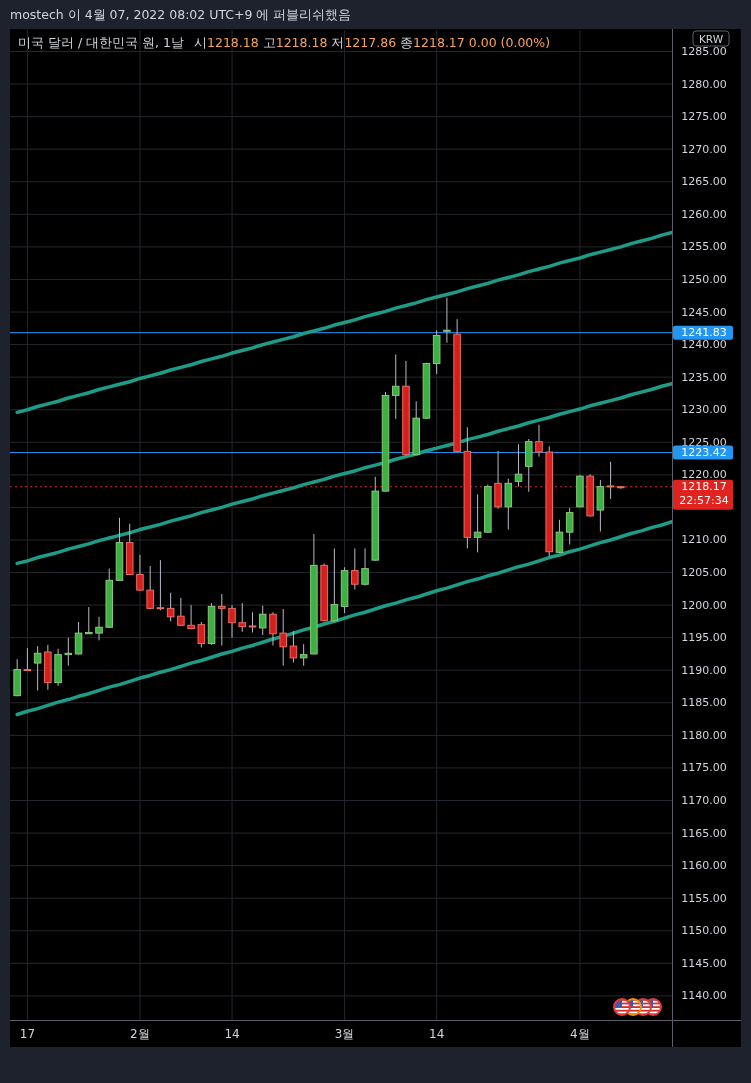 This screenshot has width=751, height=1083. What do you see at coordinates (704, 377) in the screenshot?
I see `y-tick-label: 1235.00` at bounding box center [704, 377].